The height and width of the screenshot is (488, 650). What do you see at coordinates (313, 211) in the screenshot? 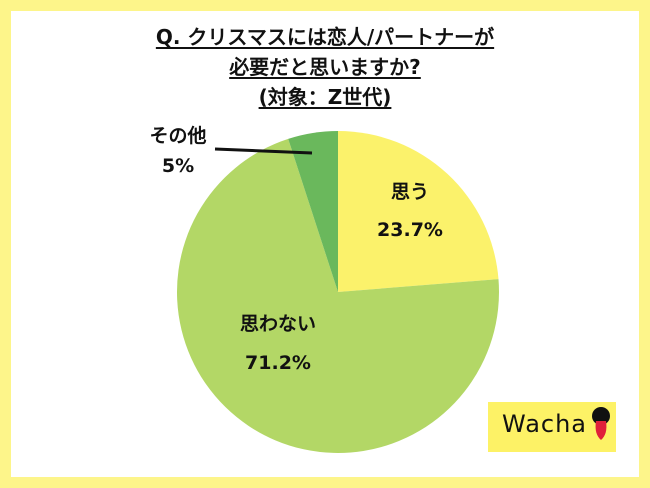
I see `pie-slice-sonota` at bounding box center [313, 211].